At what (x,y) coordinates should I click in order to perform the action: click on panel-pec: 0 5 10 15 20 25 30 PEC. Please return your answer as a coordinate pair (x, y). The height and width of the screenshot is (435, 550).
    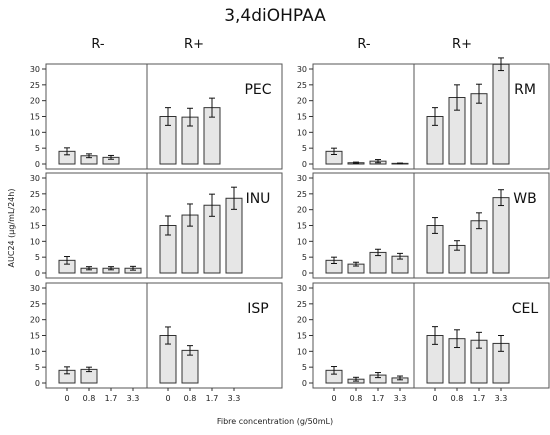
    Looking at the image, I should click on (156, 116).